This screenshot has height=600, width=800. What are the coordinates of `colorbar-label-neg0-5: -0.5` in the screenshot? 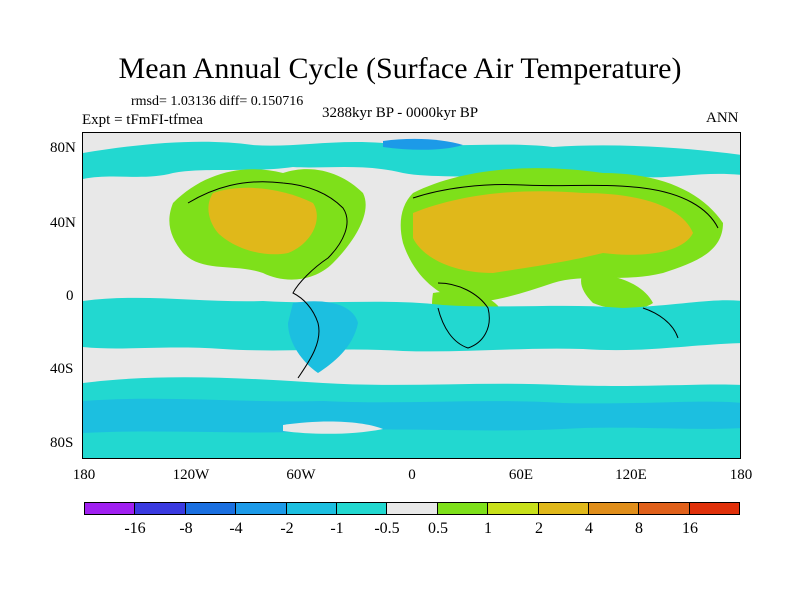 It's located at (387, 528).